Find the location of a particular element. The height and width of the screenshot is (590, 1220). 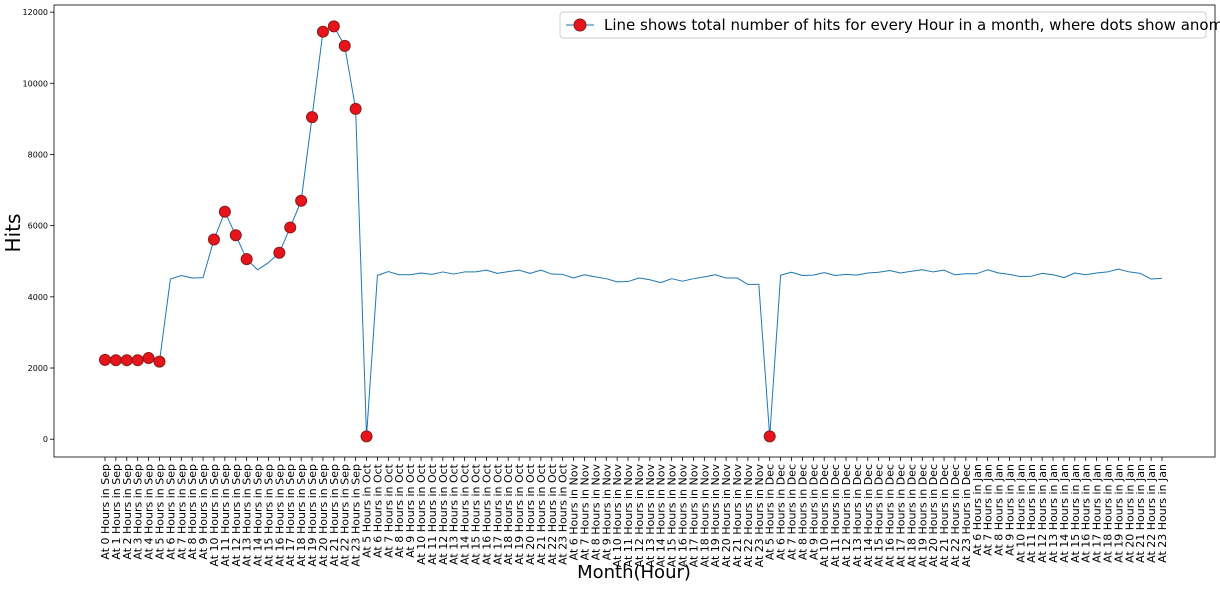

x-tick-label: At 6 Hours in Nov is located at coordinates (574, 512).